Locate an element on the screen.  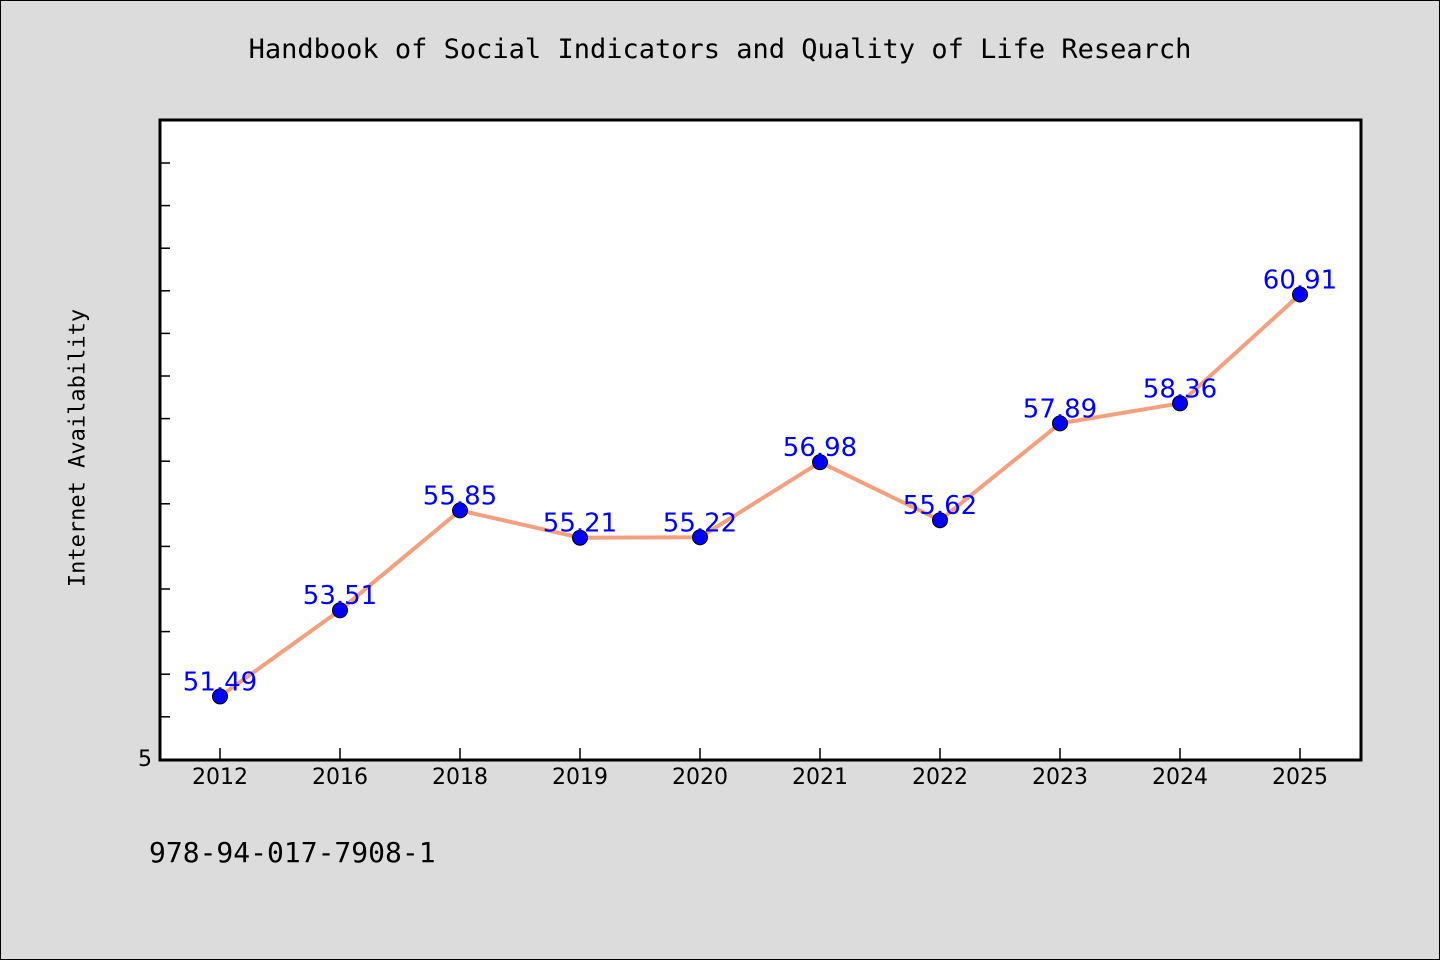
y-tick-label: 5 is located at coordinates (145, 759).